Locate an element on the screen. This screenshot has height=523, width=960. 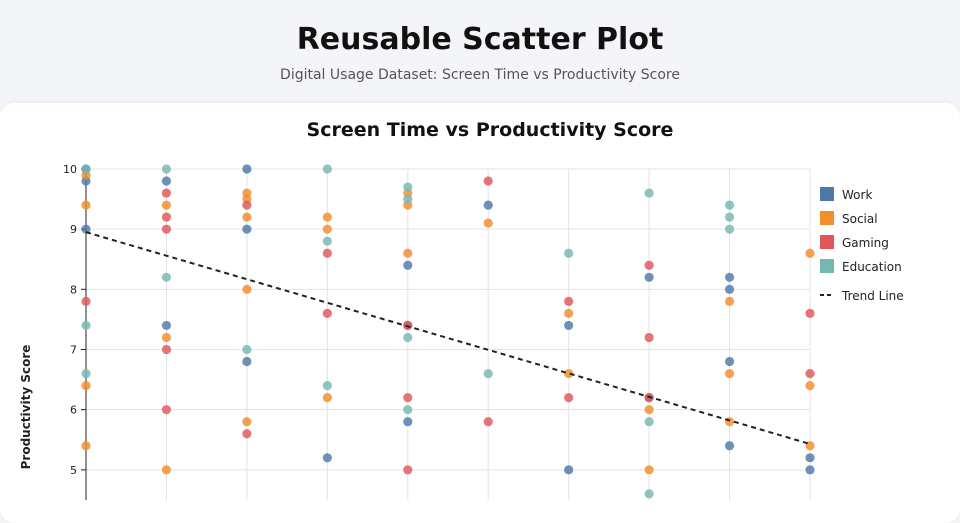
legend-label-education: Education is located at coordinates (872, 267).